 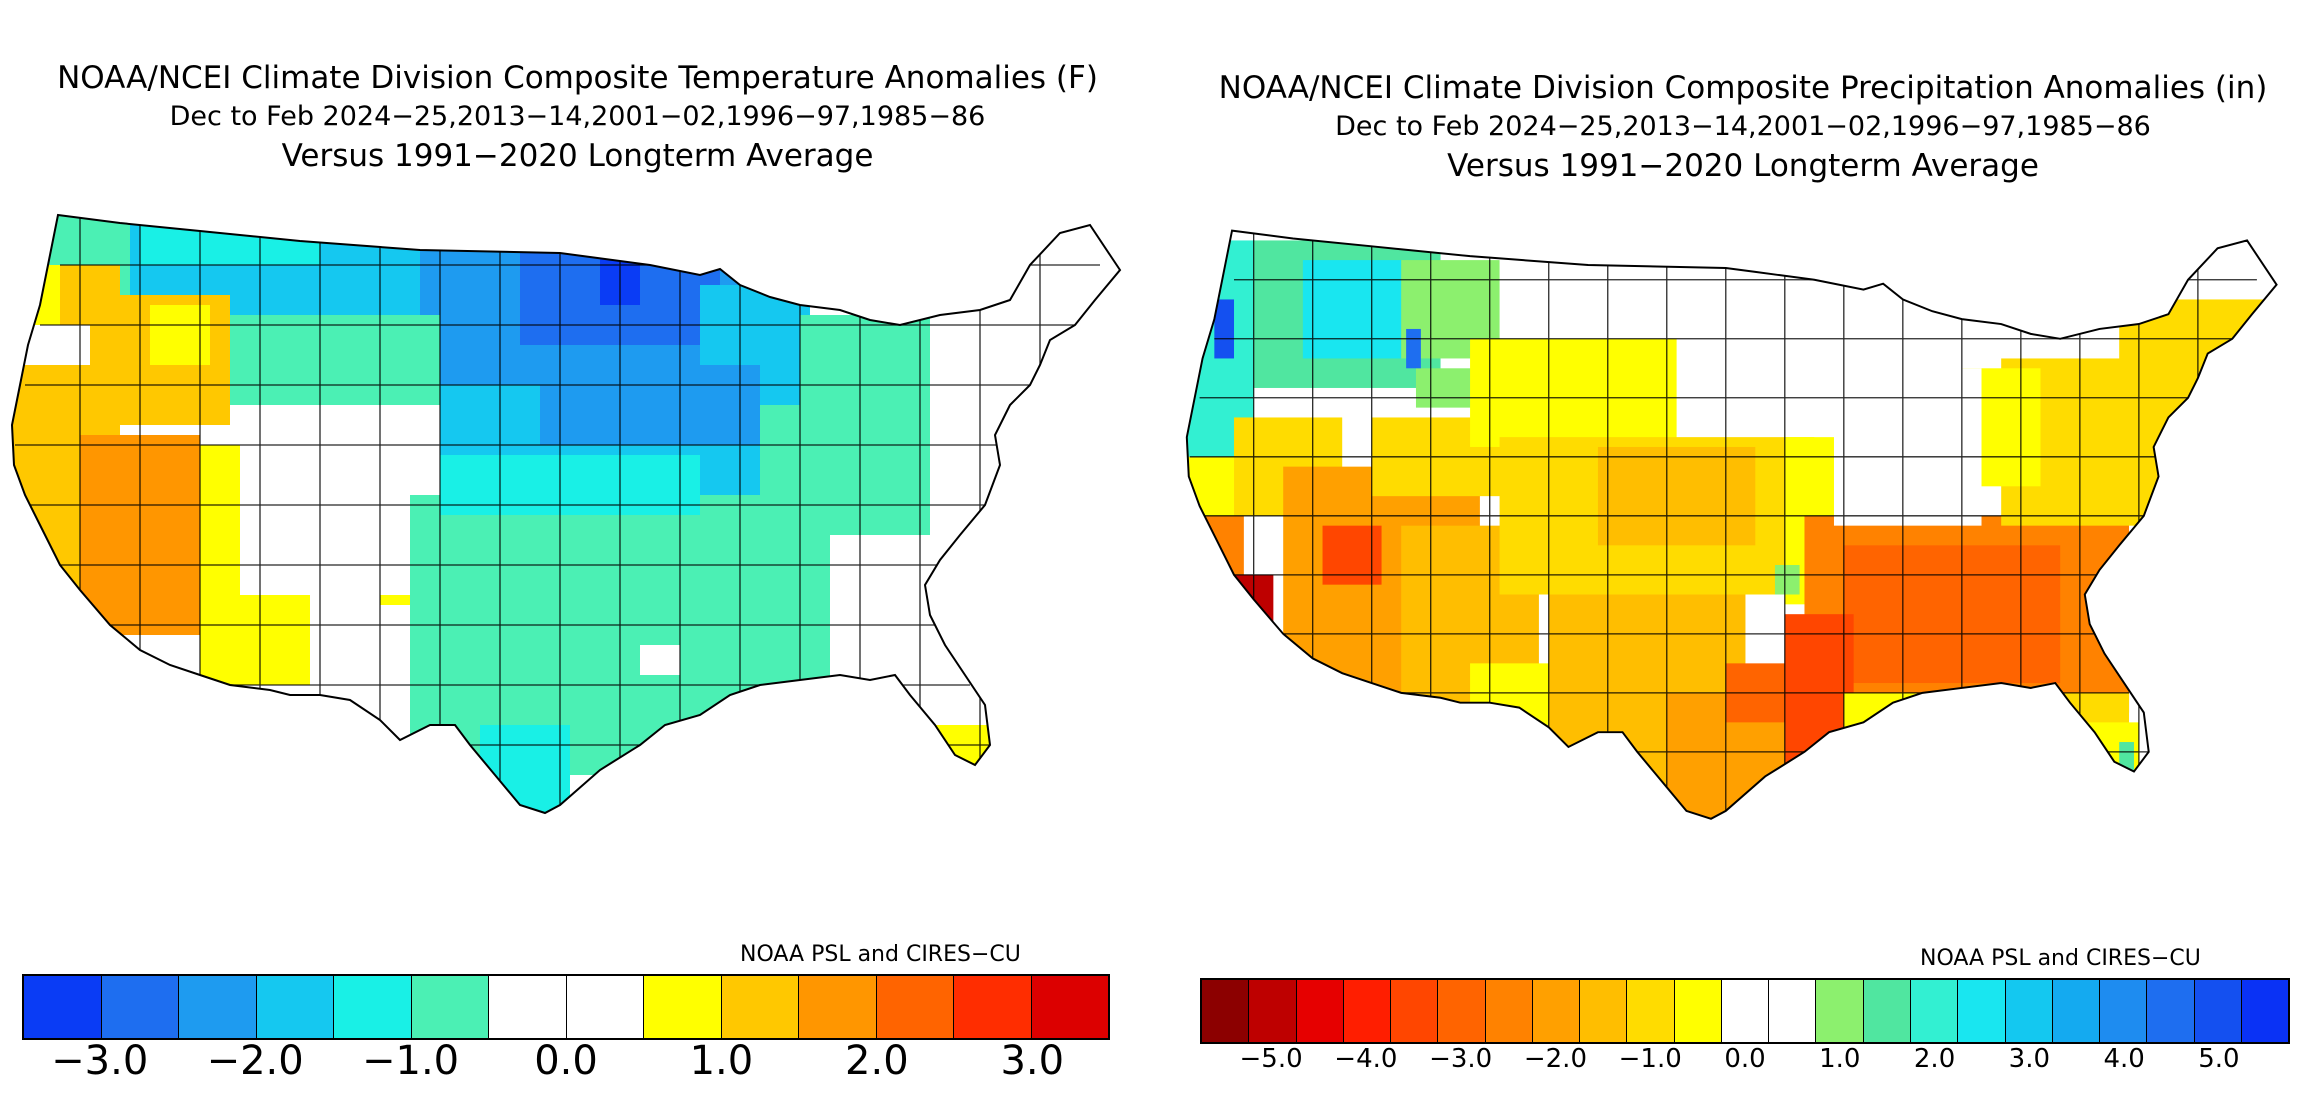 What do you see at coordinates (1650, 1059) in the screenshot?
I see `precipitation-colorbar-tick-label: −1.0` at bounding box center [1650, 1059].